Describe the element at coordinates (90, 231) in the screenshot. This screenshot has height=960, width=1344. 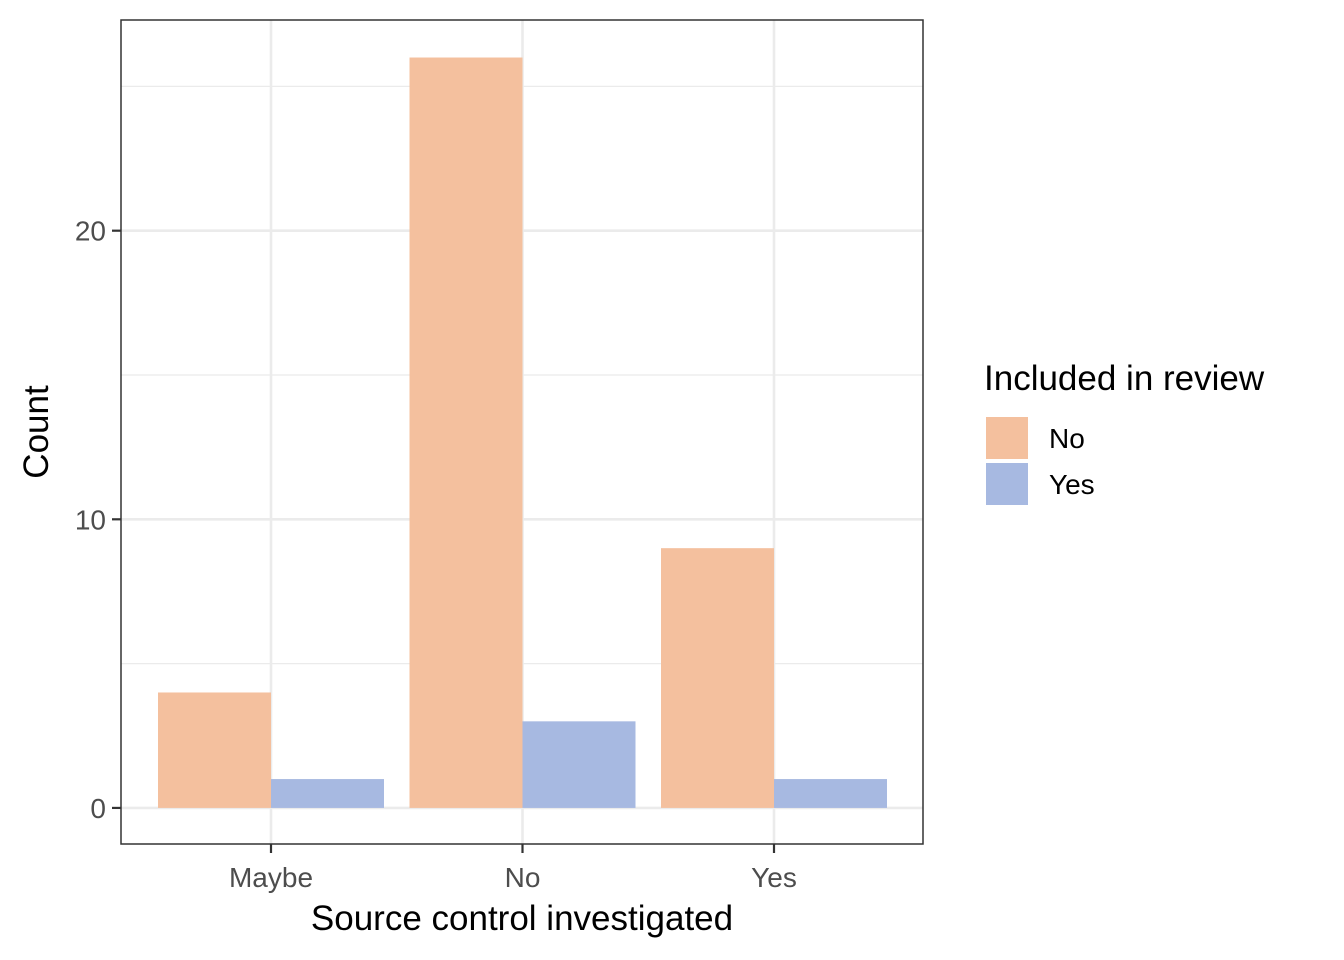
I see `y-tick-label: 20` at that location.